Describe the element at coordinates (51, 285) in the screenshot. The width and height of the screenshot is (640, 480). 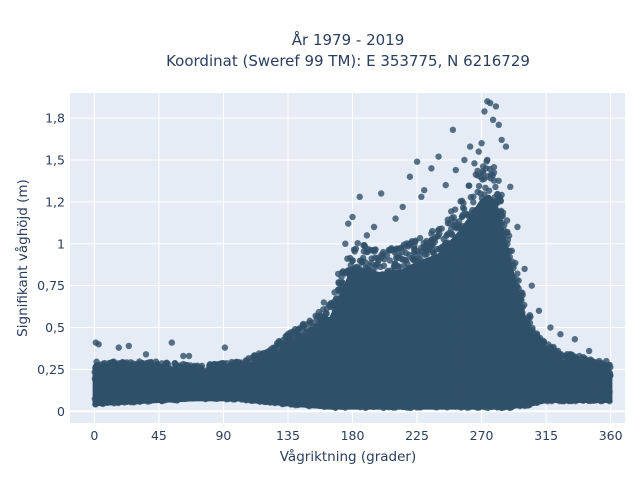
I see `y-tick-label: 0,75` at that location.